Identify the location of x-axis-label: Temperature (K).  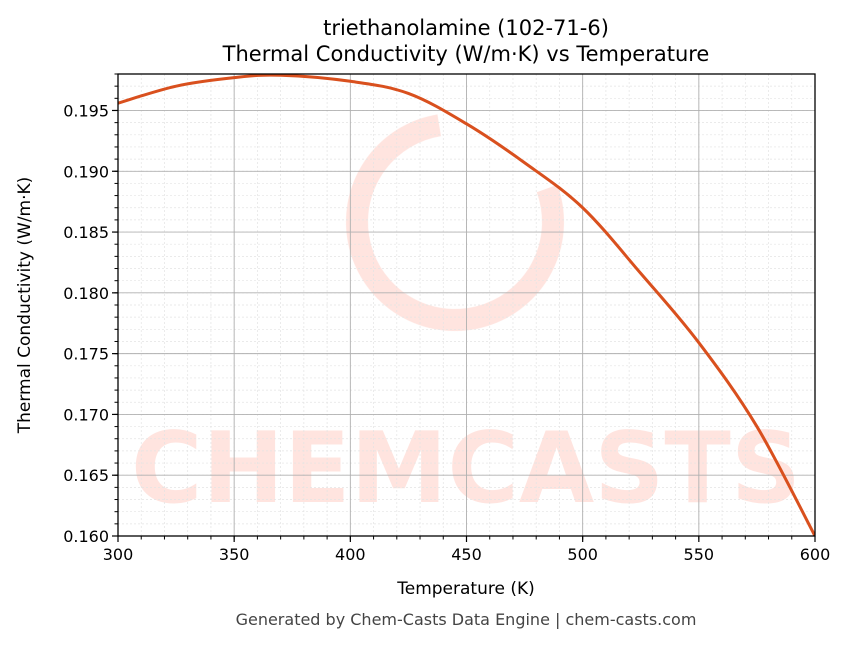
(465, 589).